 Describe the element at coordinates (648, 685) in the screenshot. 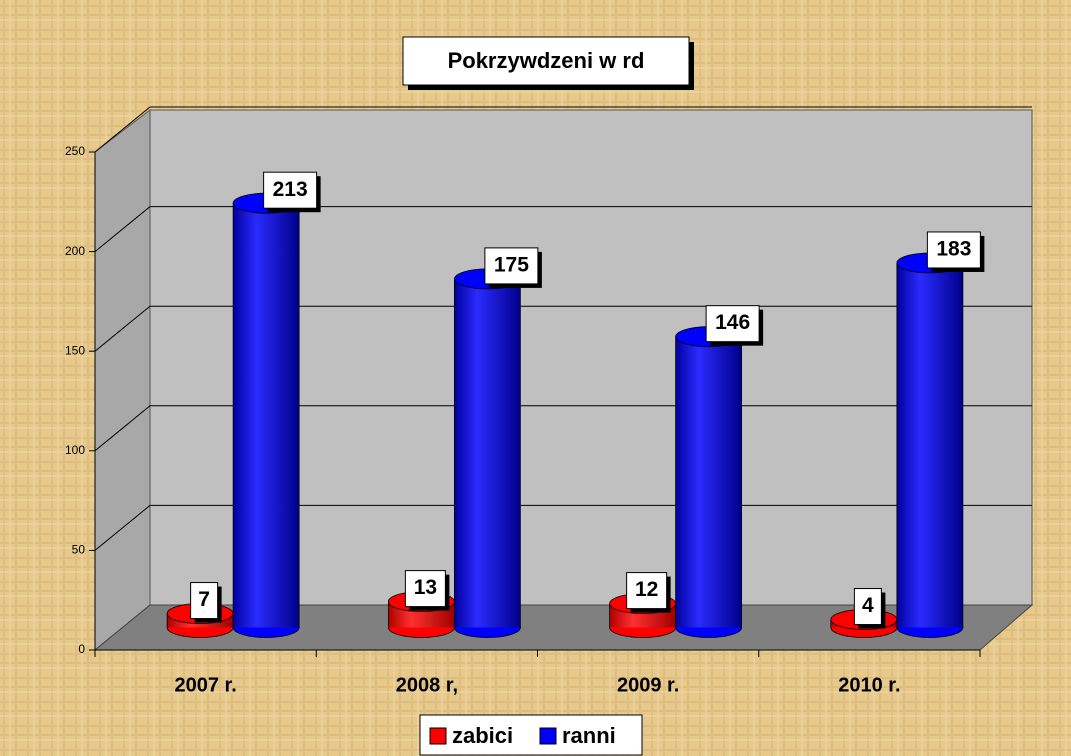

I see `x-tick-label: 2009 r.` at that location.